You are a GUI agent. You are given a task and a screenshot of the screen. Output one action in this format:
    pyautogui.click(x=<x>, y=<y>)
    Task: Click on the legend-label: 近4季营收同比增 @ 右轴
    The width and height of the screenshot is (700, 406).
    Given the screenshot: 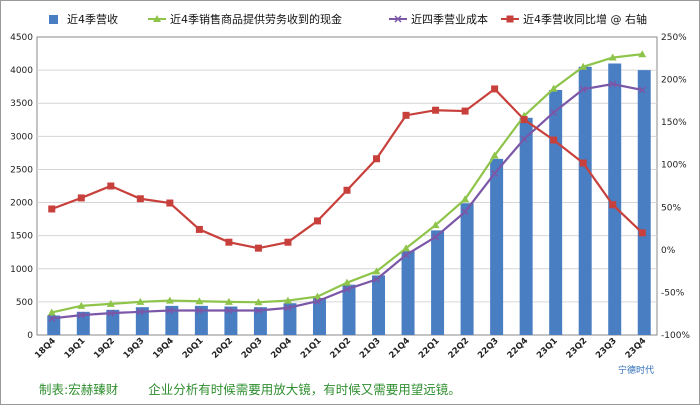 What is the action you would take?
    pyautogui.click(x=585, y=19)
    